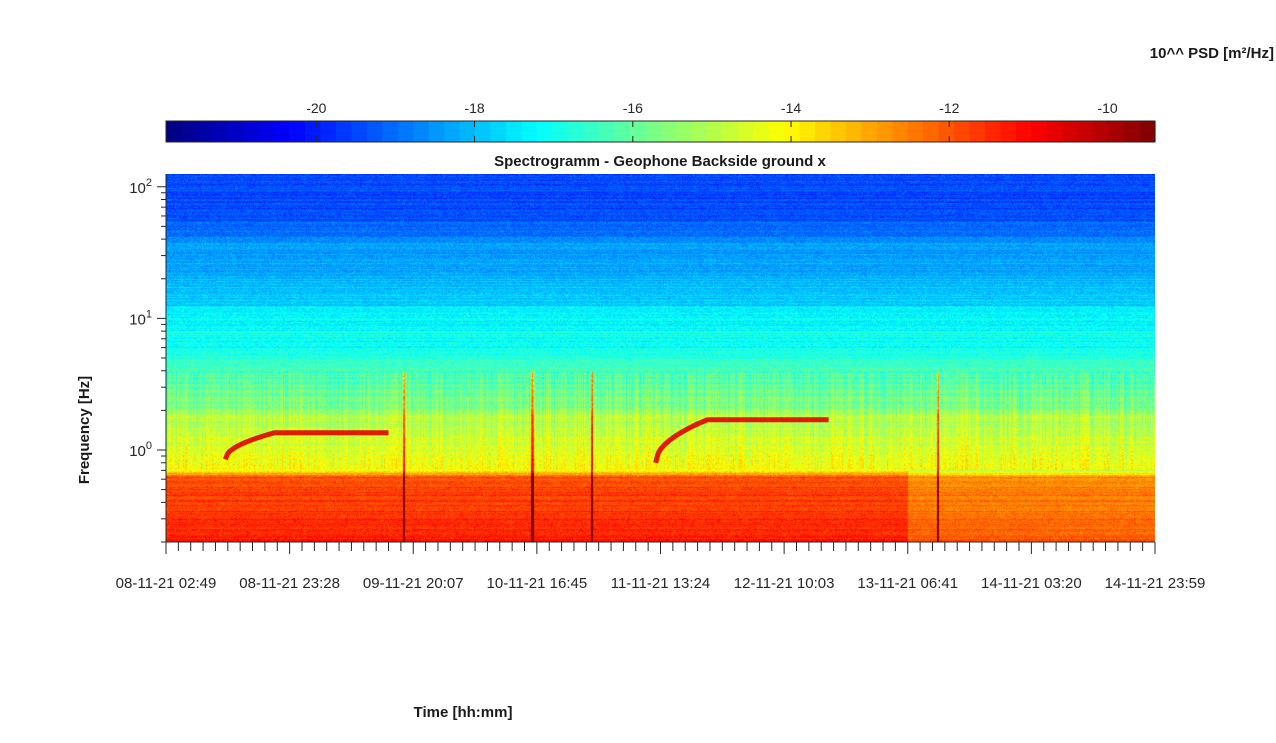 The image size is (1276, 743). I want to click on x-tick-label: 14-11-21 23:59, so click(1155, 583).